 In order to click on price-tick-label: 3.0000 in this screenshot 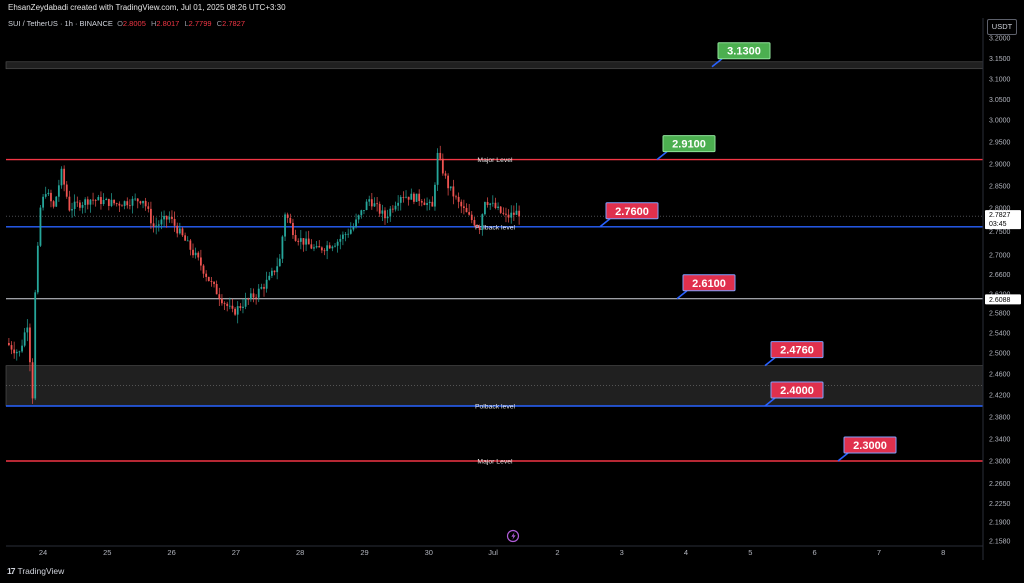, I will do `click(1000, 121)`.